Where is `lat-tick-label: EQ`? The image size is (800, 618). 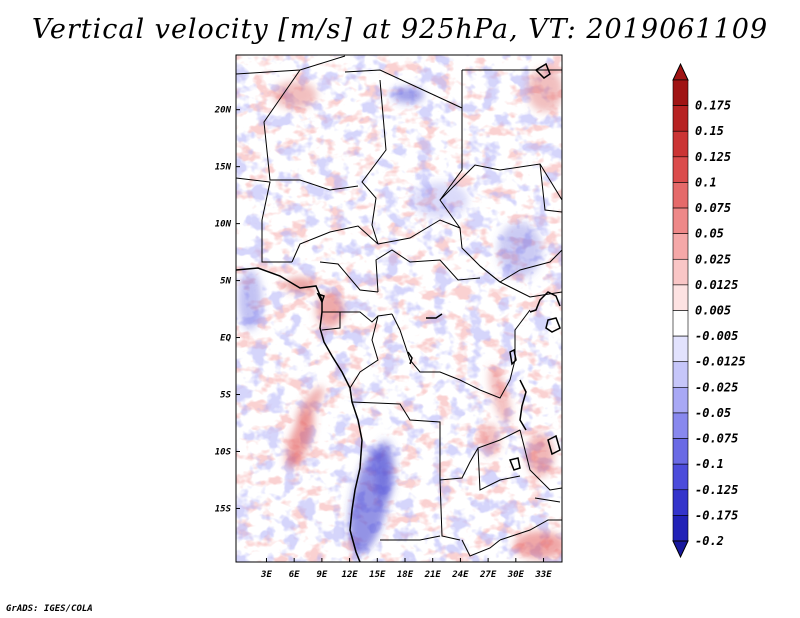
lat-tick-label: EQ is located at coordinates (225, 339).